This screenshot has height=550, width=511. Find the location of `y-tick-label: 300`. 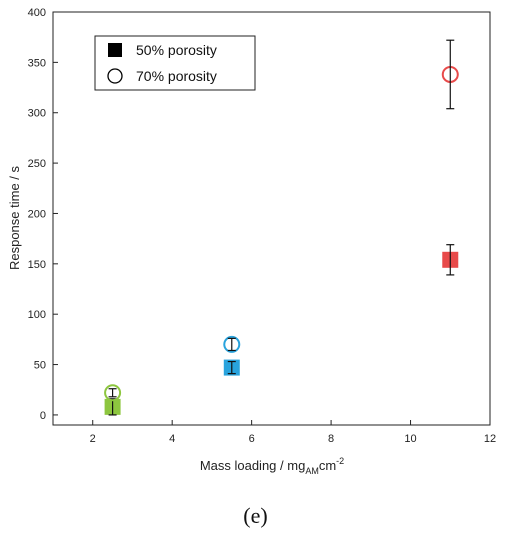

y-tick-label: 300 is located at coordinates (37, 114).